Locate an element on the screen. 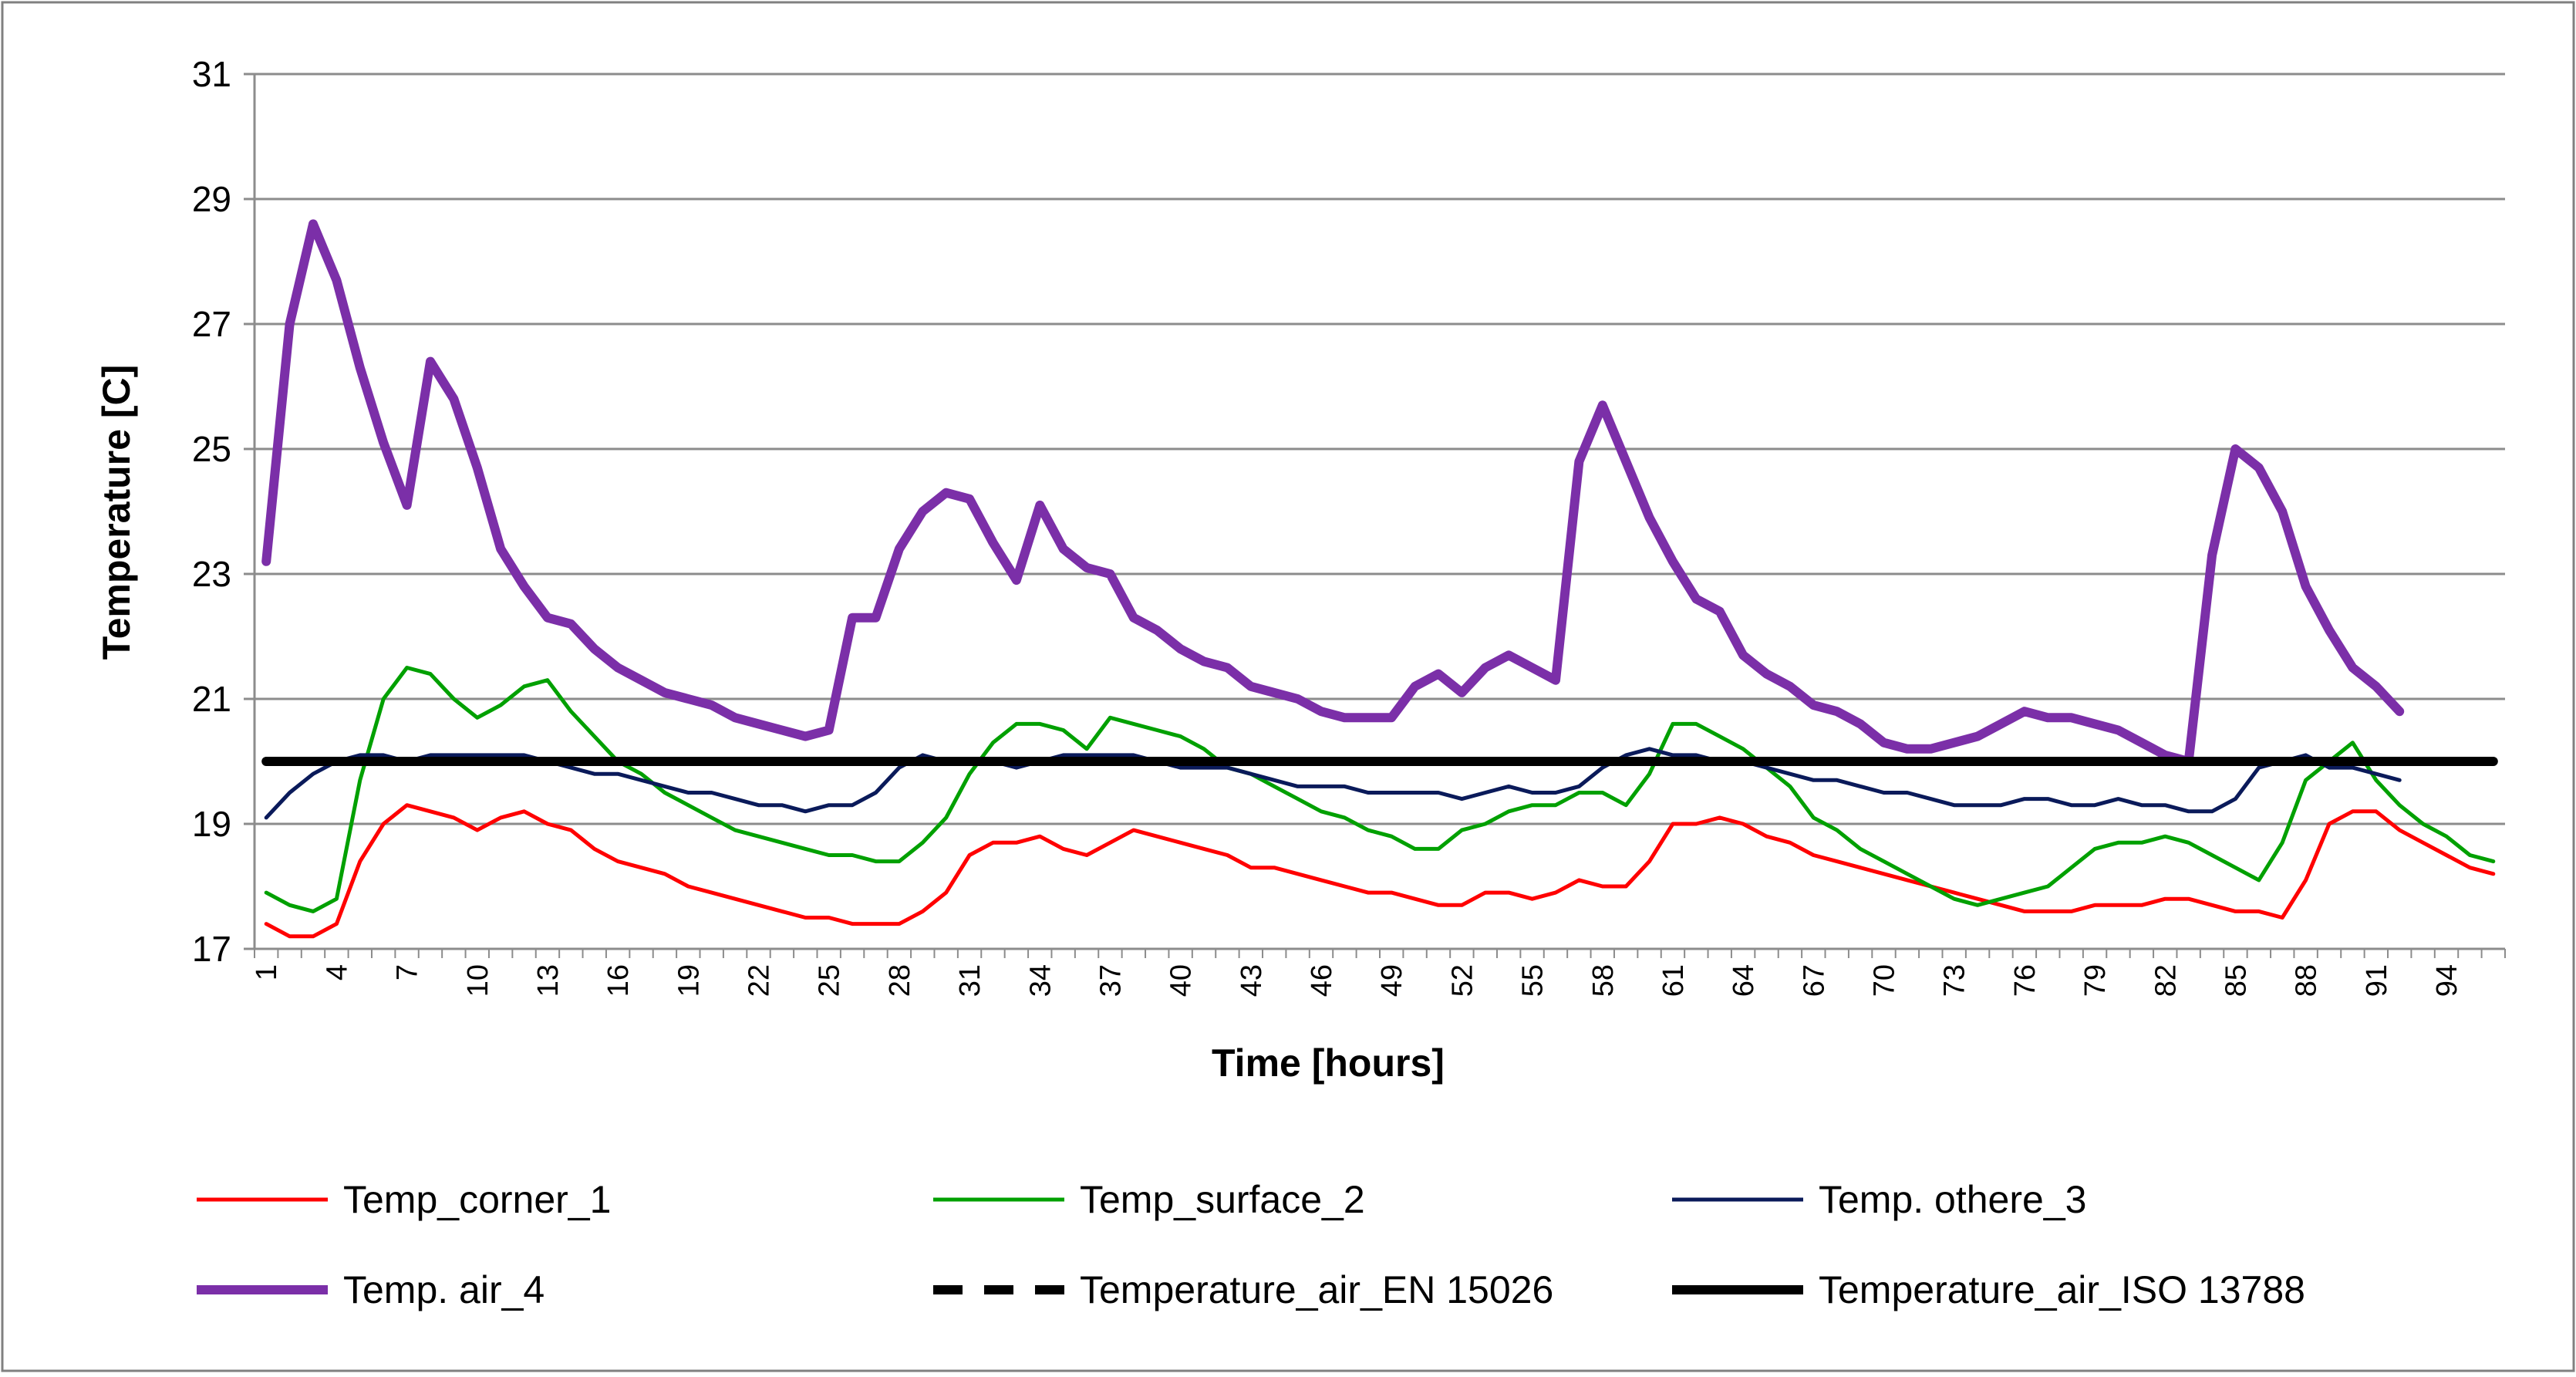  y-tick-label-19: 19 is located at coordinates (211, 824).